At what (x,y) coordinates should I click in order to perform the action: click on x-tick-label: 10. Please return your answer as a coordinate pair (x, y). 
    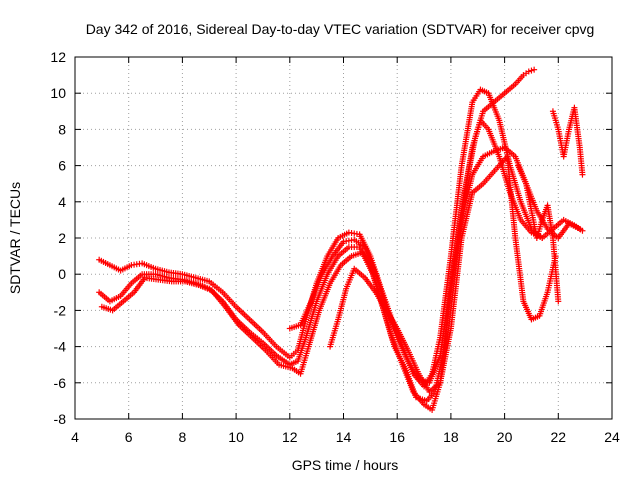
    Looking at the image, I should click on (236, 437).